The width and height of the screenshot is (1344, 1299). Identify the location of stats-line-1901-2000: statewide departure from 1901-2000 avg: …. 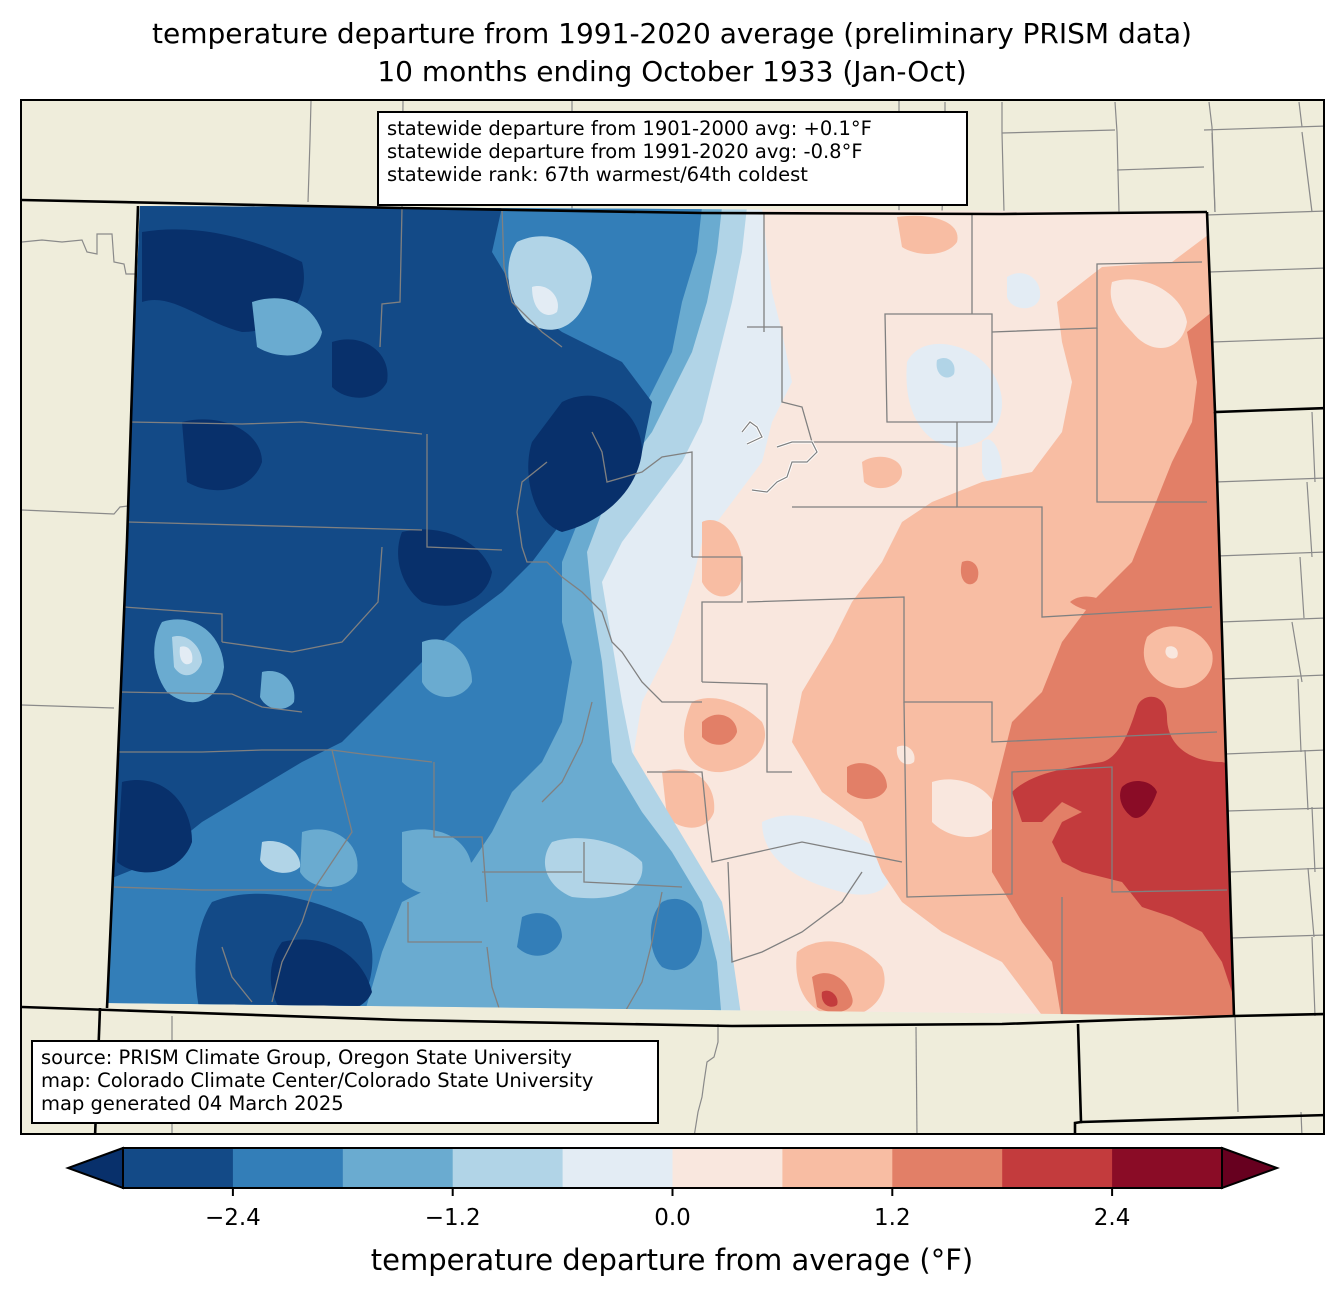
(629, 128).